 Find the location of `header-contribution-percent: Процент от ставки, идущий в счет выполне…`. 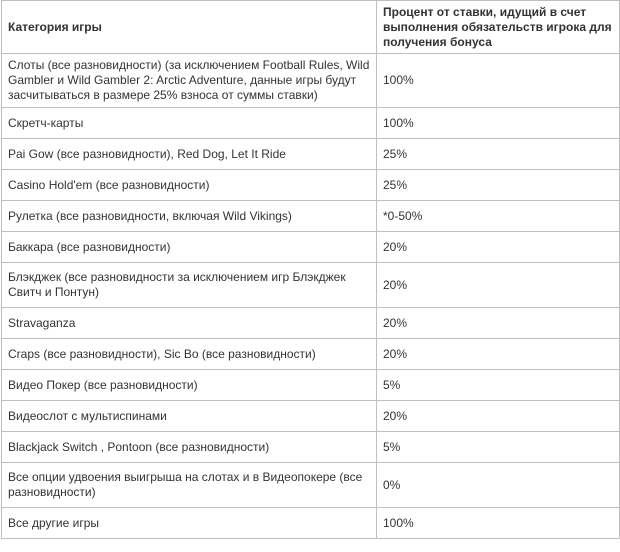

header-contribution-percent: Процент от ставки, идущий в счет выполне… is located at coordinates (498, 27).